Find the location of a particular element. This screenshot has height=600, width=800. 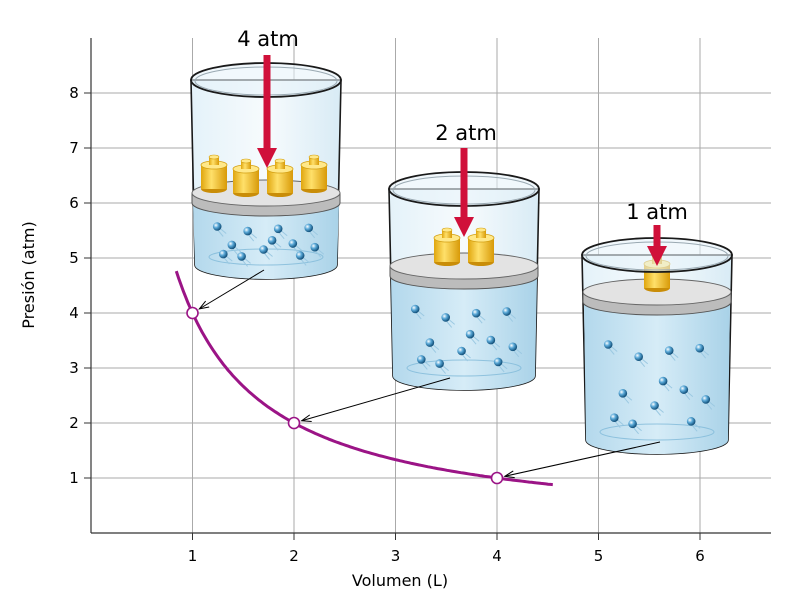

pressure-label: 1 atm is located at coordinates (657, 212).